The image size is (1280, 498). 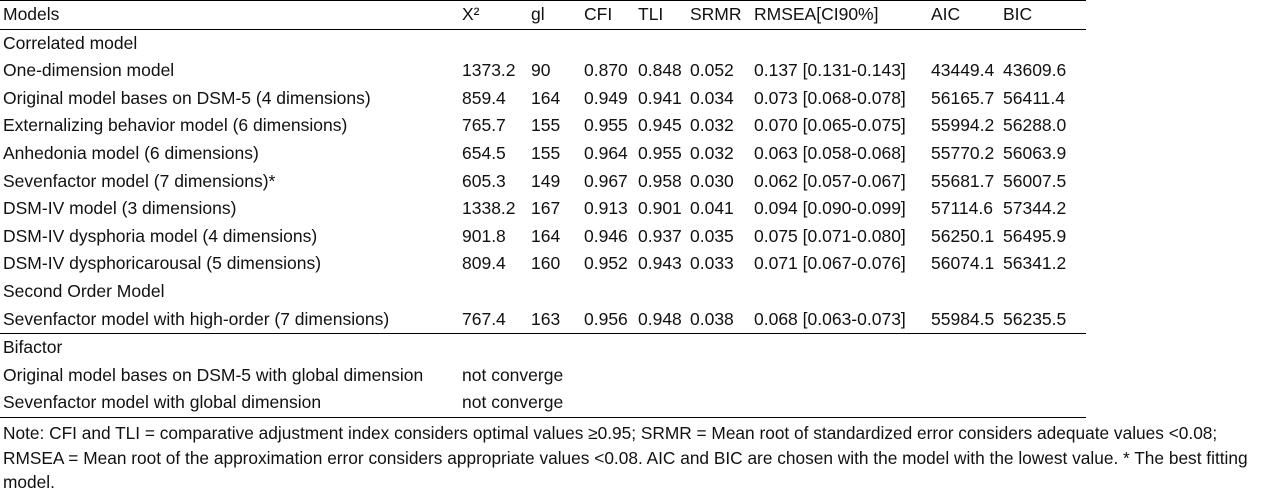 I want to click on cell-tli: 0.937, so click(x=660, y=235).